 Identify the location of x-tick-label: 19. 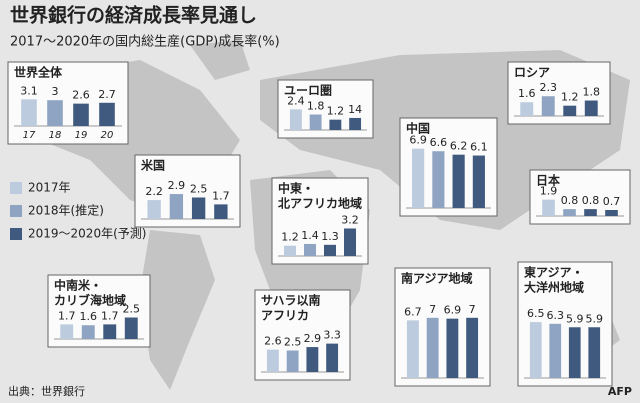
(81, 135).